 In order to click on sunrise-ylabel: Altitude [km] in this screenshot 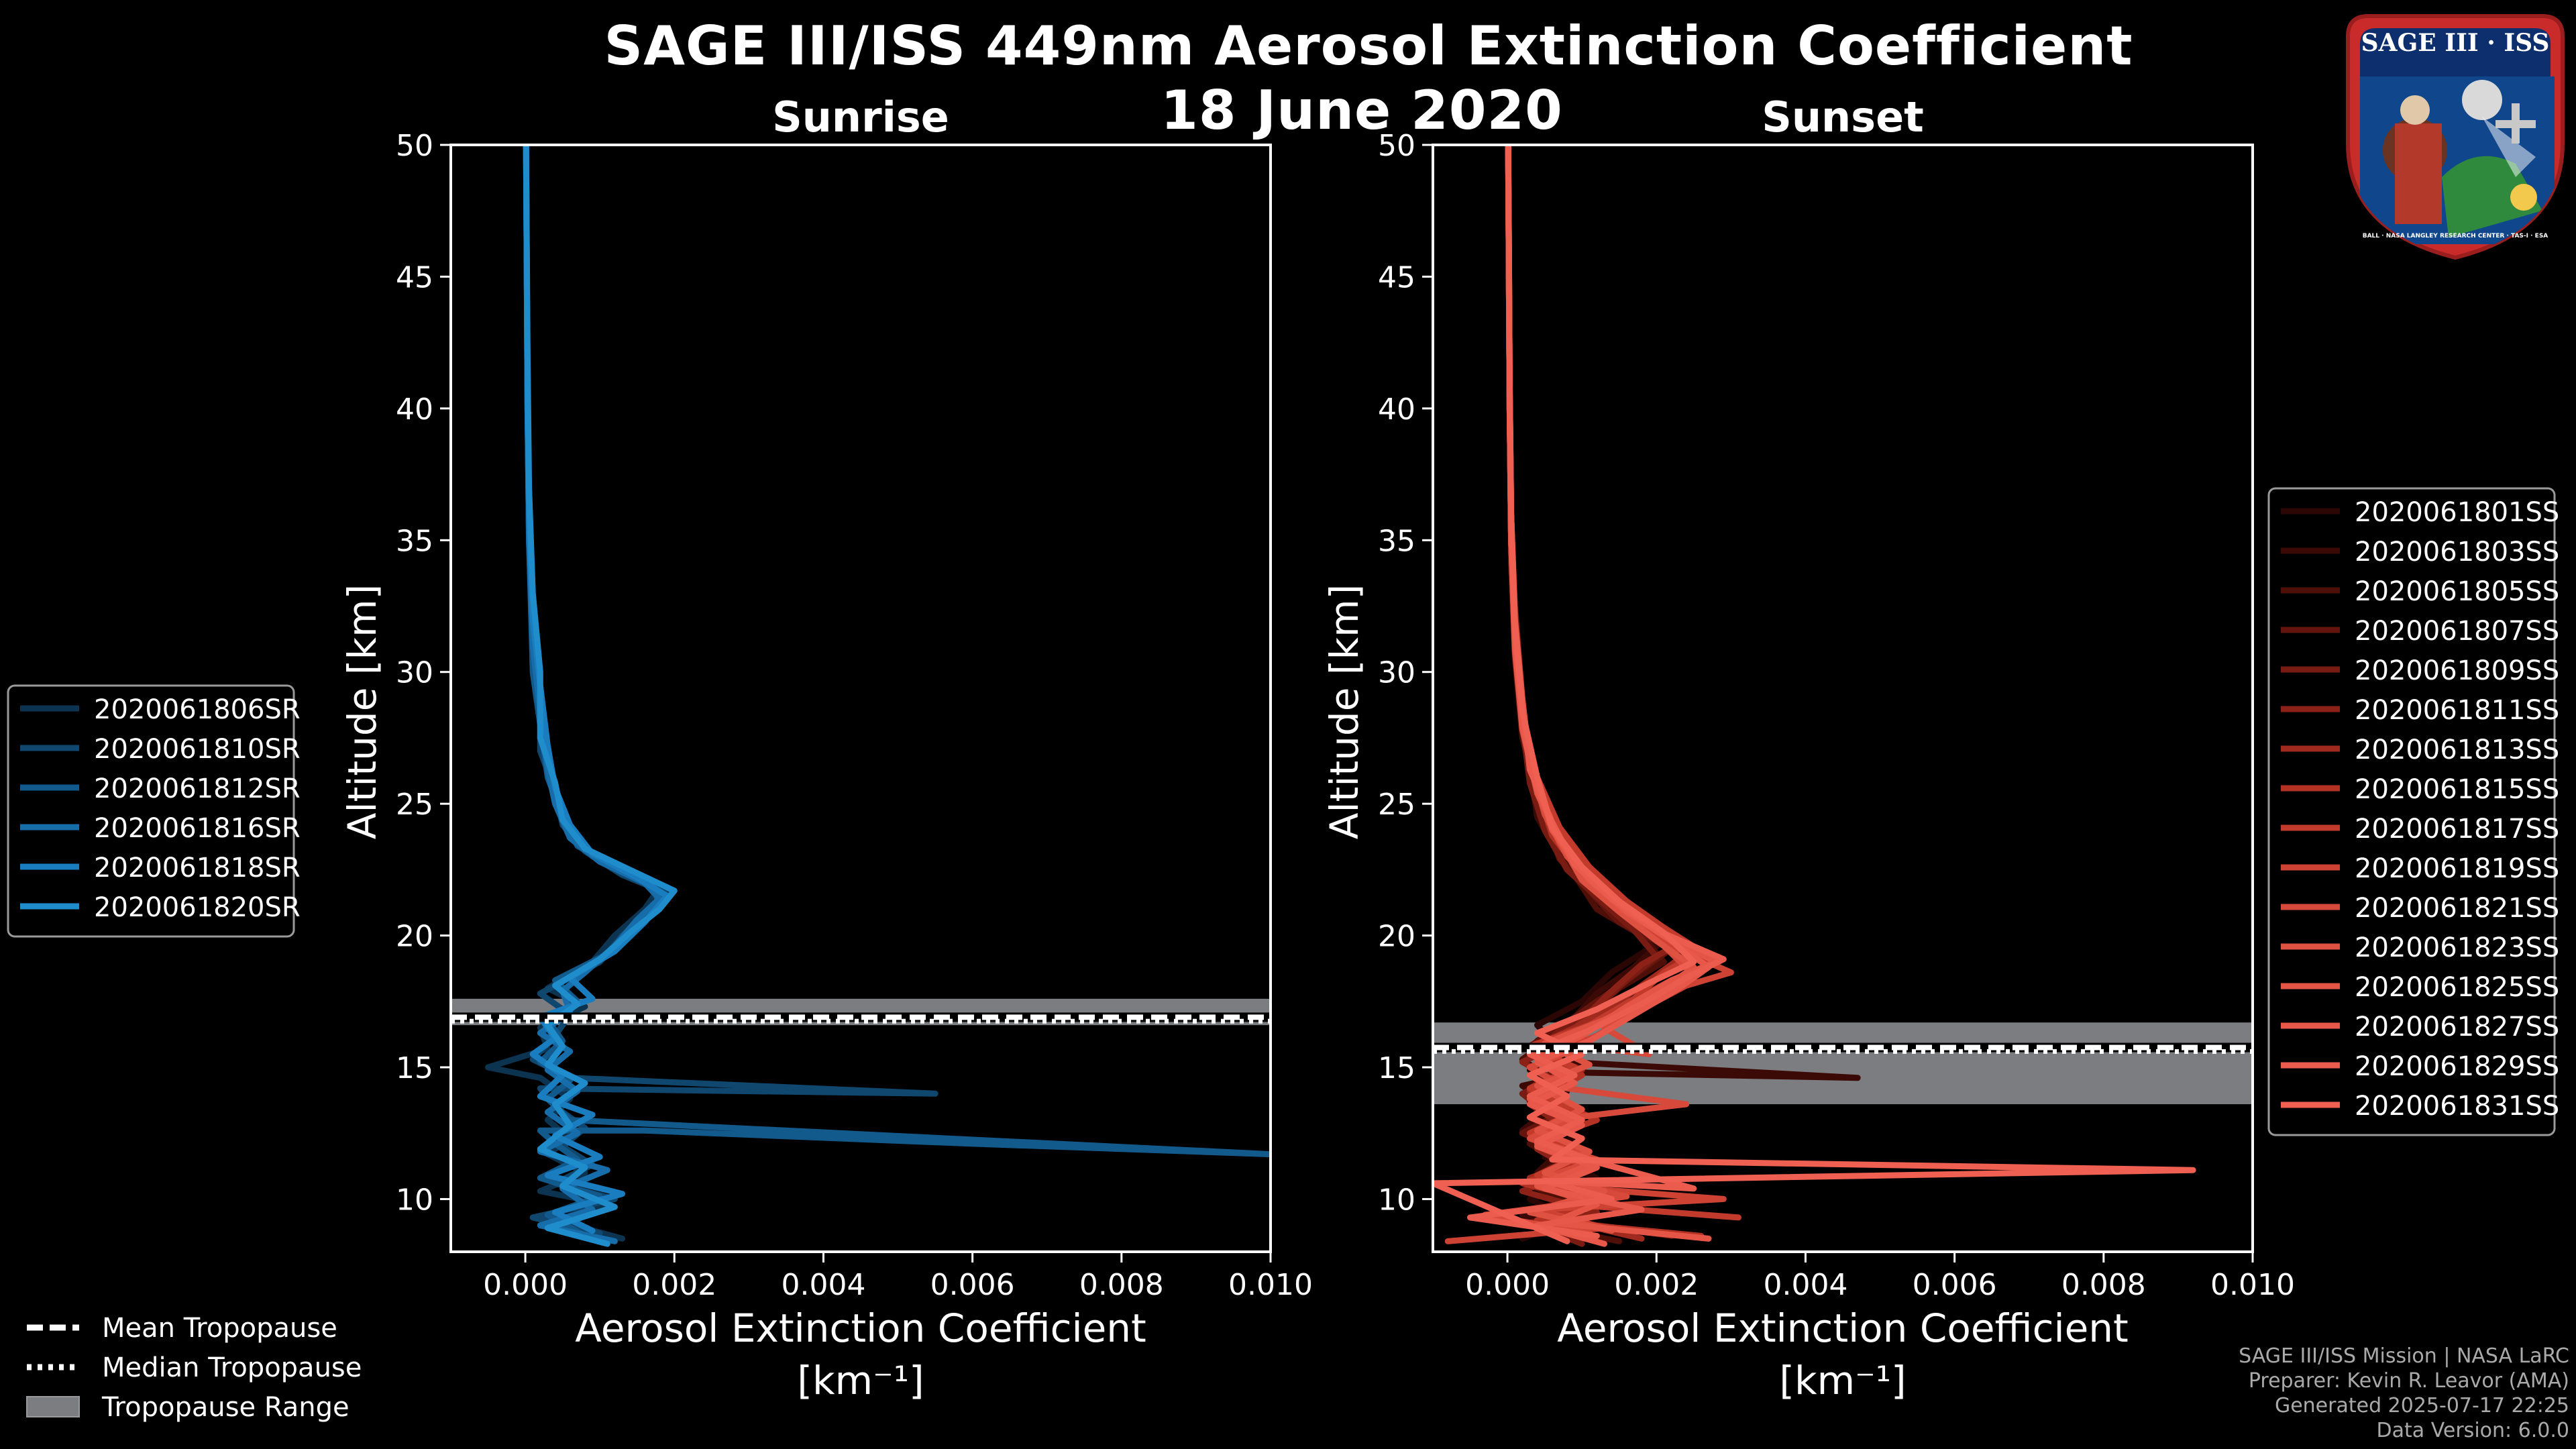, I will do `click(362, 711)`.